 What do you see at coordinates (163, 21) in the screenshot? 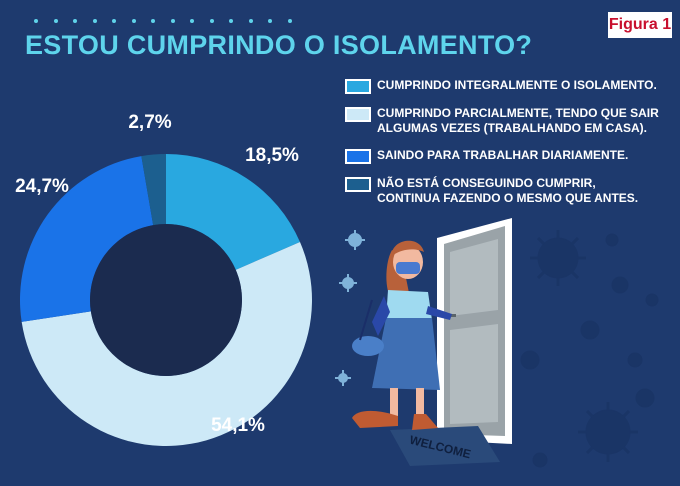
I see `decorative-dots` at bounding box center [163, 21].